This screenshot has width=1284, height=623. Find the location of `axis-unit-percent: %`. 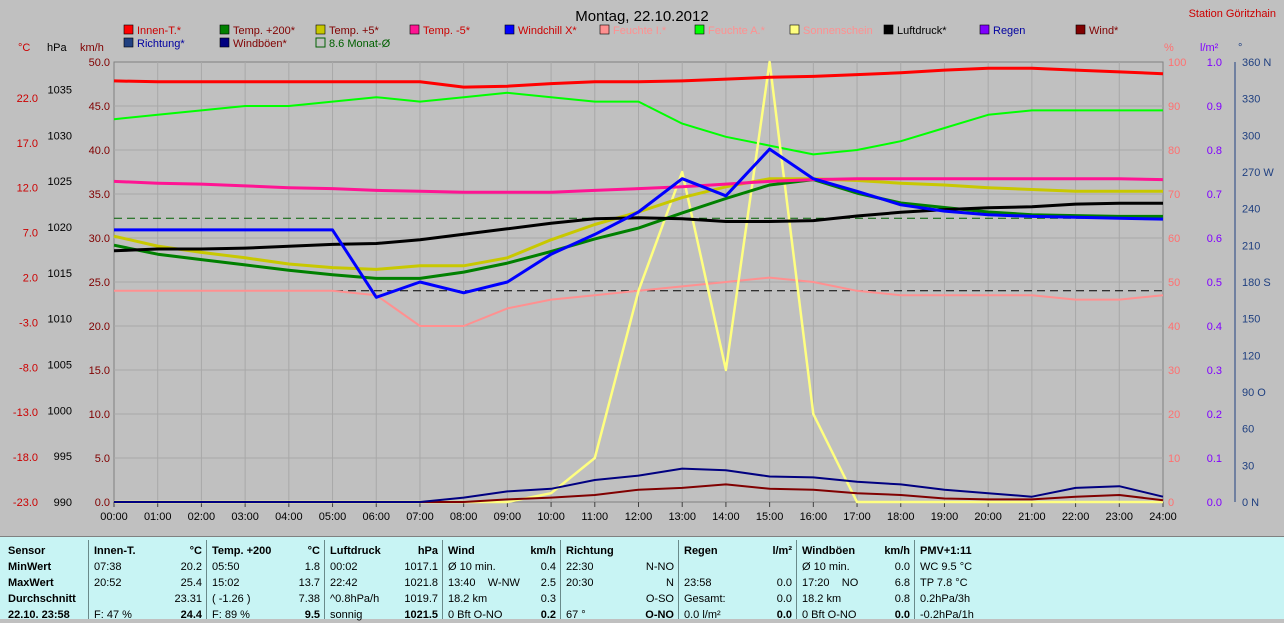

axis-unit-percent: % is located at coordinates (1169, 48).